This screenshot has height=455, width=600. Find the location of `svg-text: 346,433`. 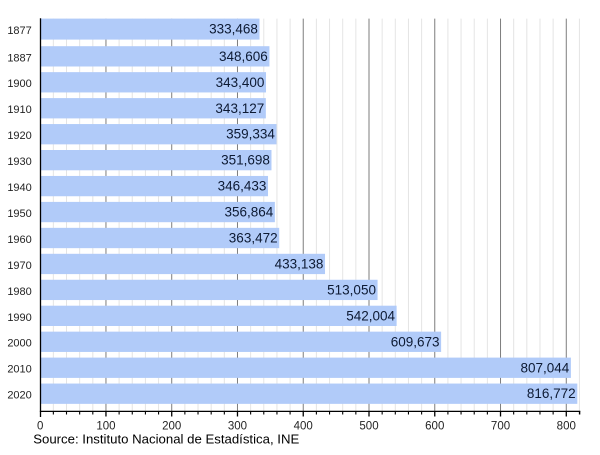

svg-text: 346,433 is located at coordinates (242, 186).